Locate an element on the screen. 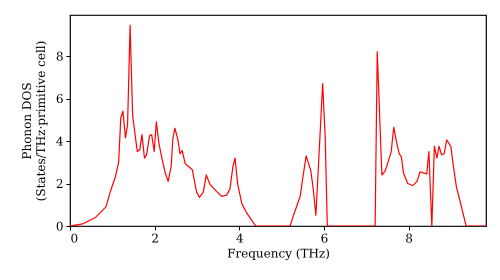  y-tick-label: 8 is located at coordinates (60, 57).